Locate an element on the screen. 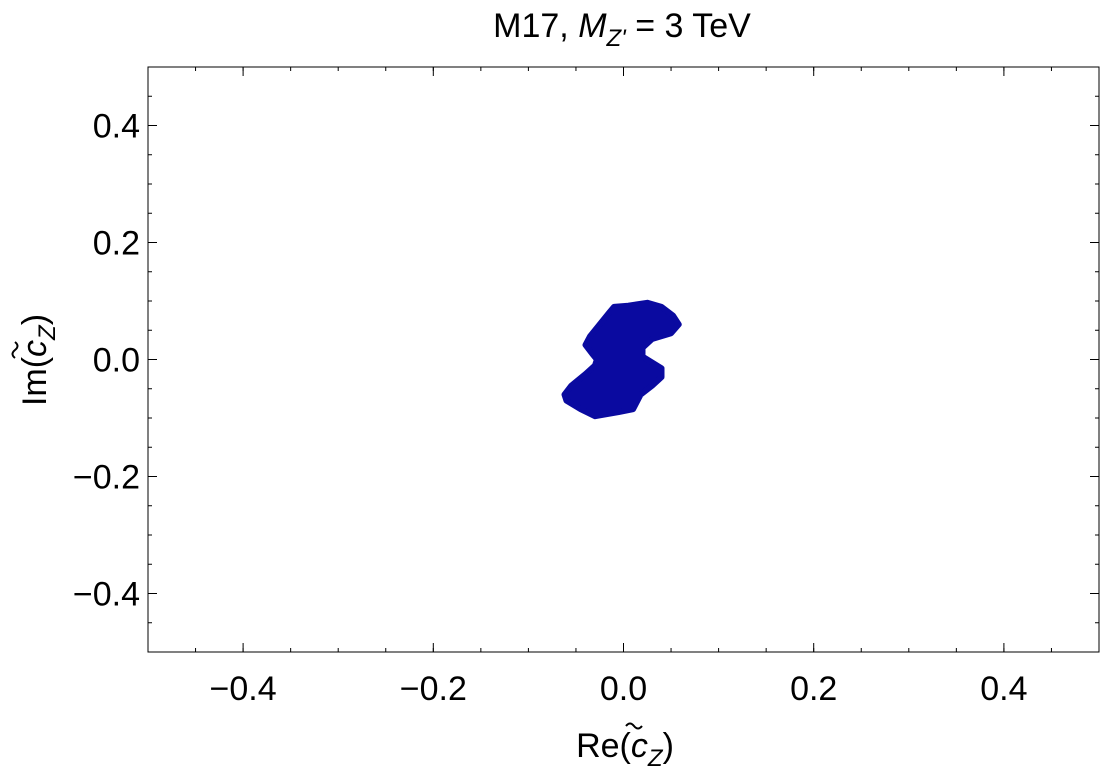 The image size is (1100, 771). x-title-tilde is located at coordinates (634, 726).